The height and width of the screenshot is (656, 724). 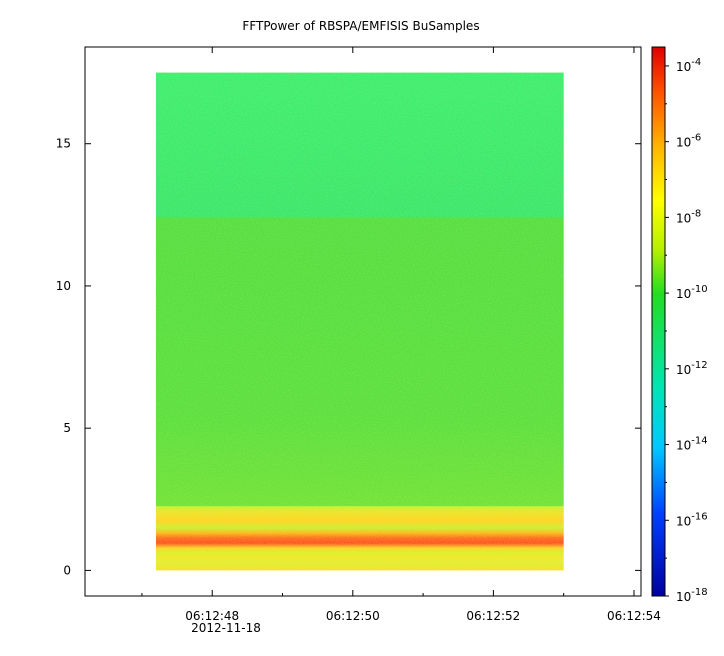 What do you see at coordinates (493, 616) in the screenshot?
I see `x-tick-label: 06:12:52` at bounding box center [493, 616].